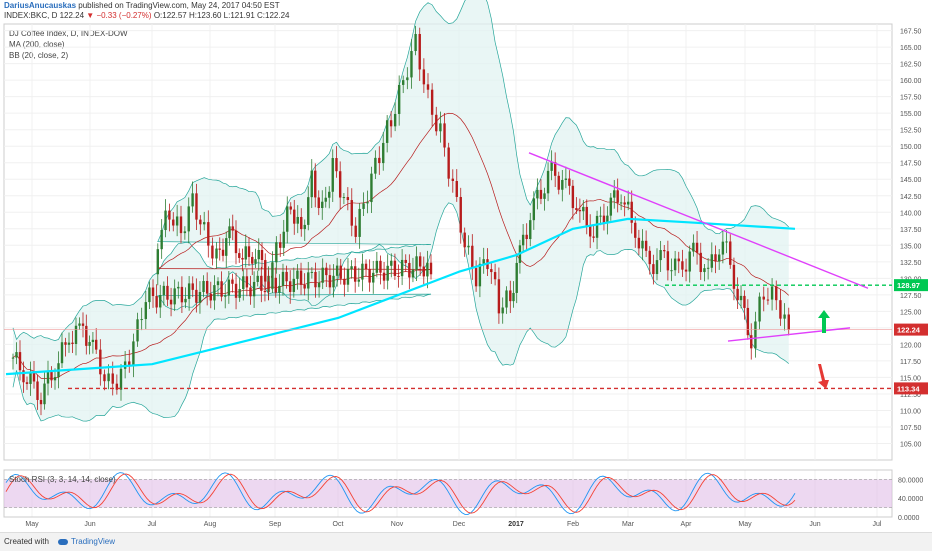 The width and height of the screenshot is (932, 551). What do you see at coordinates (221, 15) in the screenshot?
I see `ohlc-text: O:122.57 H:123.60 L:121.91 C:122.24` at bounding box center [221, 15].